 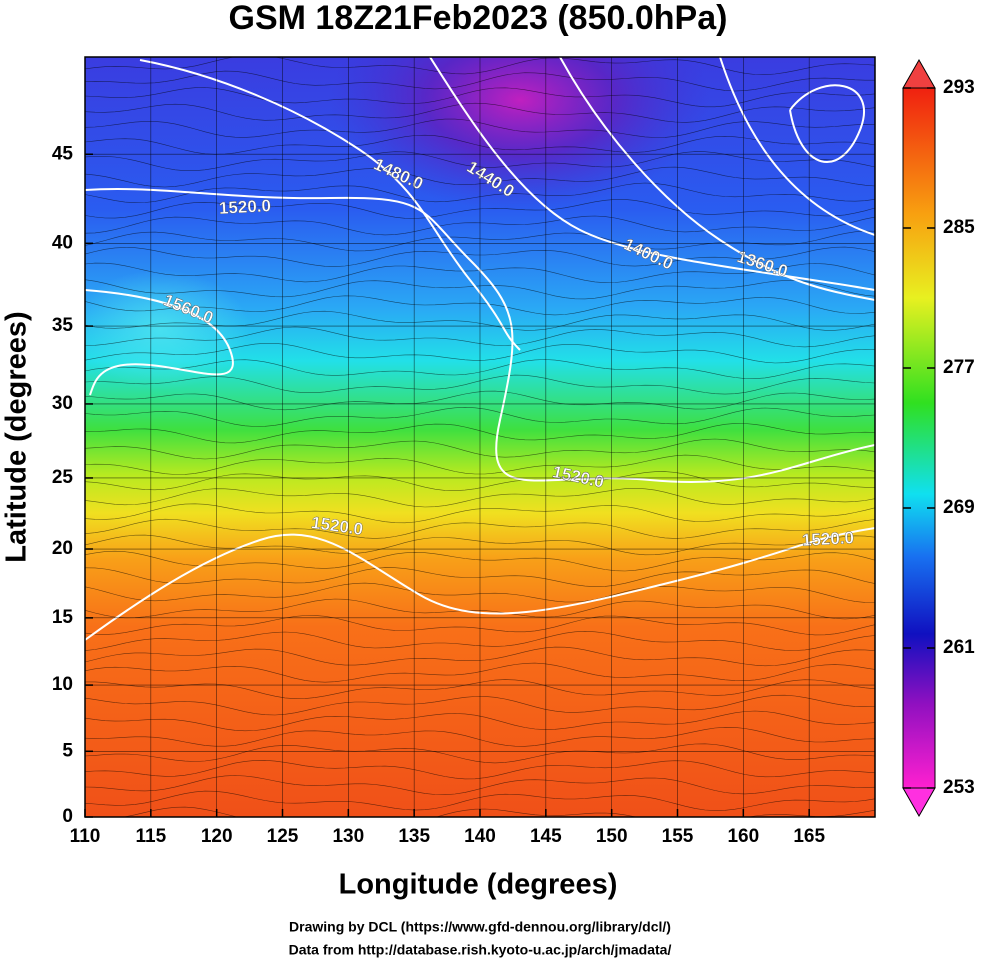 What do you see at coordinates (919, 438) in the screenshot?
I see `colorbar` at bounding box center [919, 438].